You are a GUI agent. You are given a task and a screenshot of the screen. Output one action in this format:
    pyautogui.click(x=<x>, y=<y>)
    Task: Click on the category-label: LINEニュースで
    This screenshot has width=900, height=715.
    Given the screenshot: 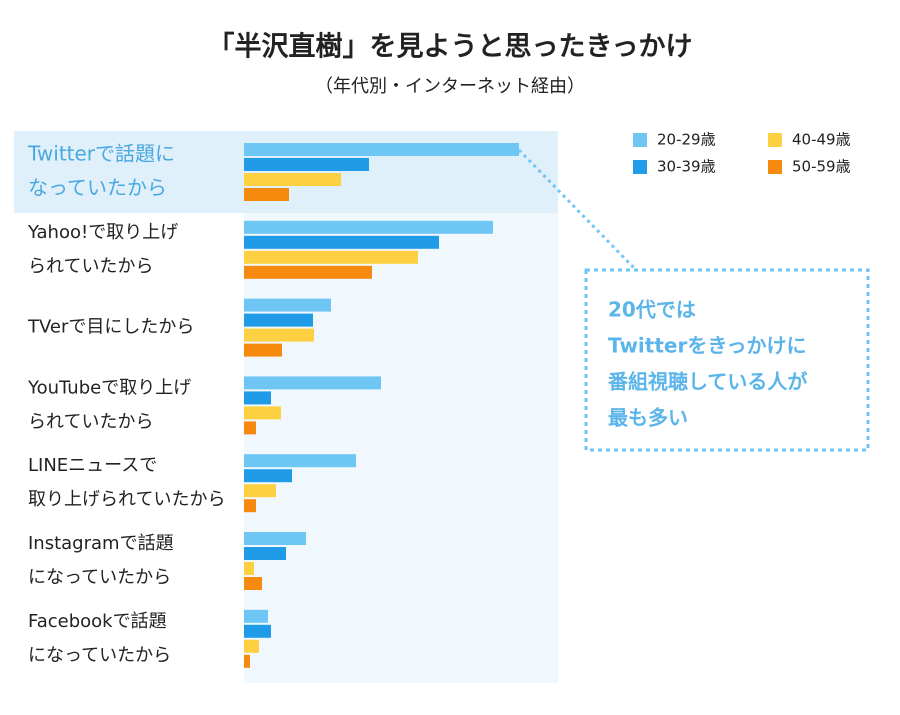 What is the action you would take?
    pyautogui.click(x=92, y=465)
    